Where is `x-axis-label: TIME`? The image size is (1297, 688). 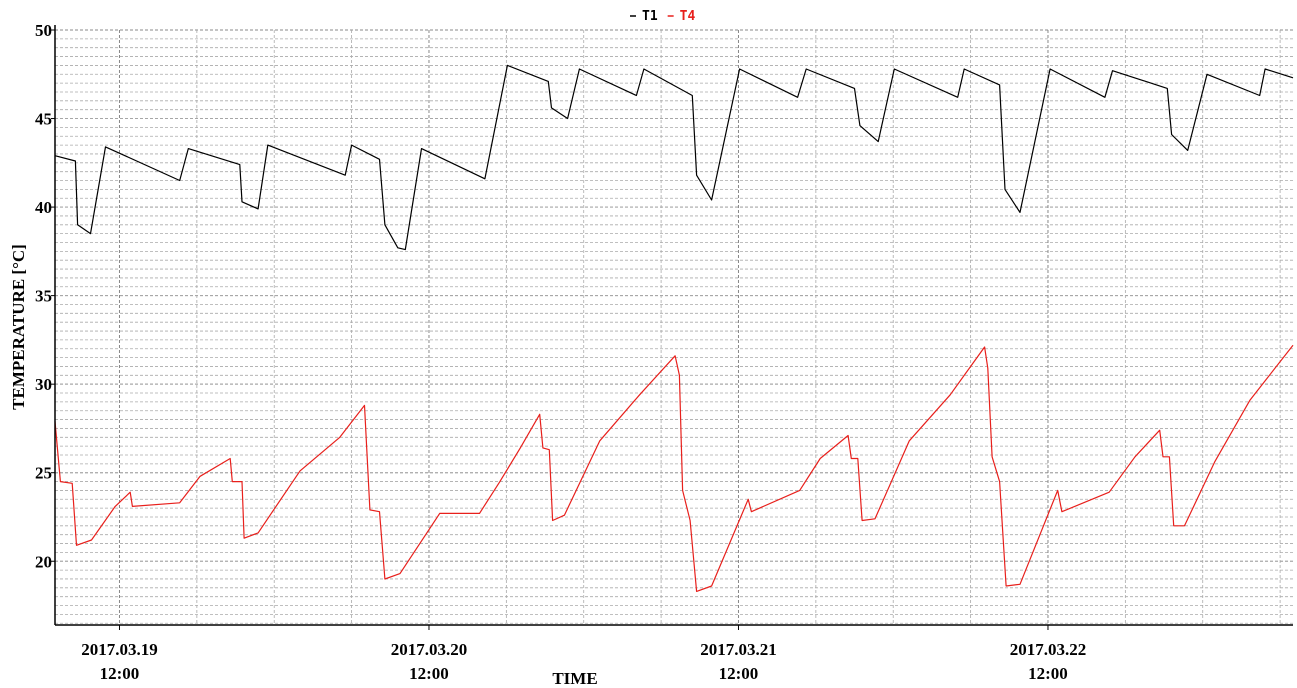 x-axis-label: TIME is located at coordinates (574, 678).